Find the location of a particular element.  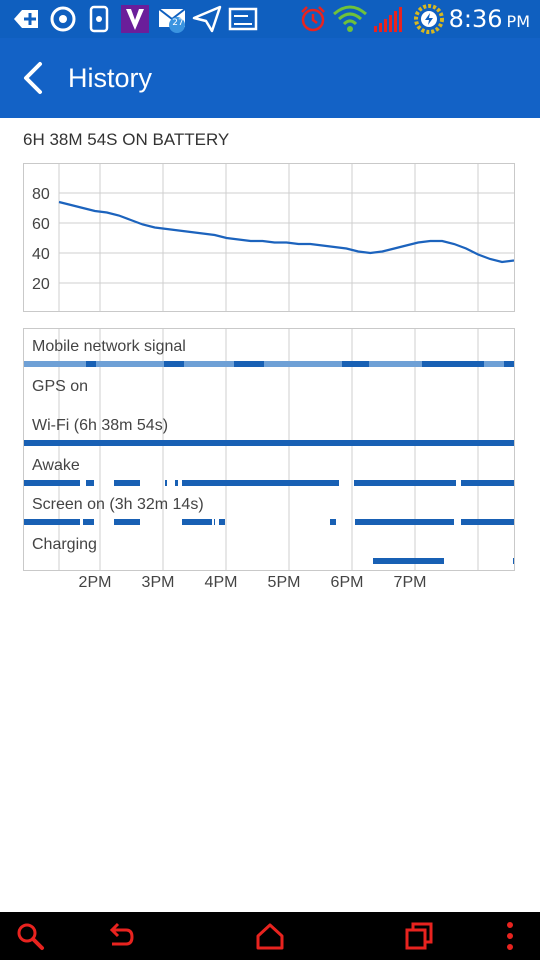

back-icon is located at coordinates (120, 936).